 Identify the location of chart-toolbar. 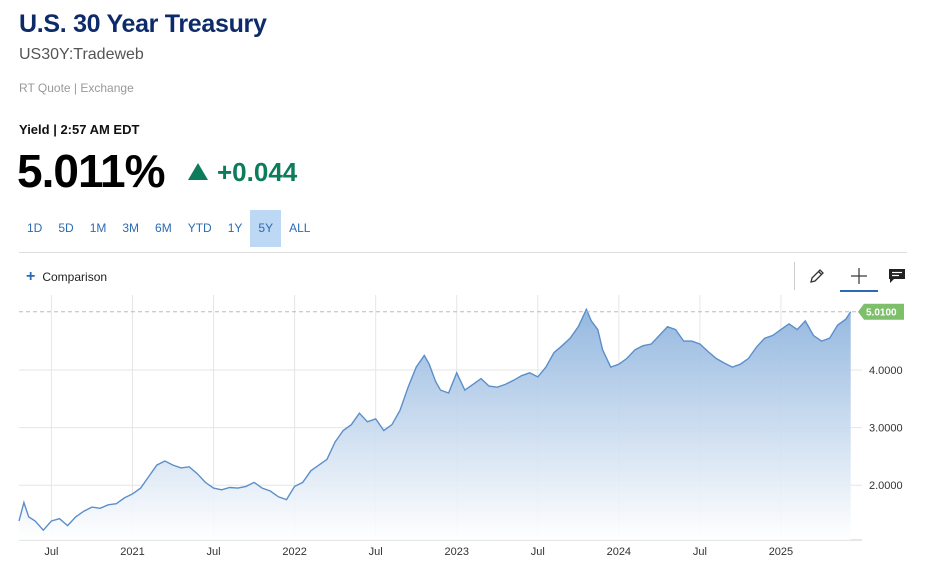
(850, 277).